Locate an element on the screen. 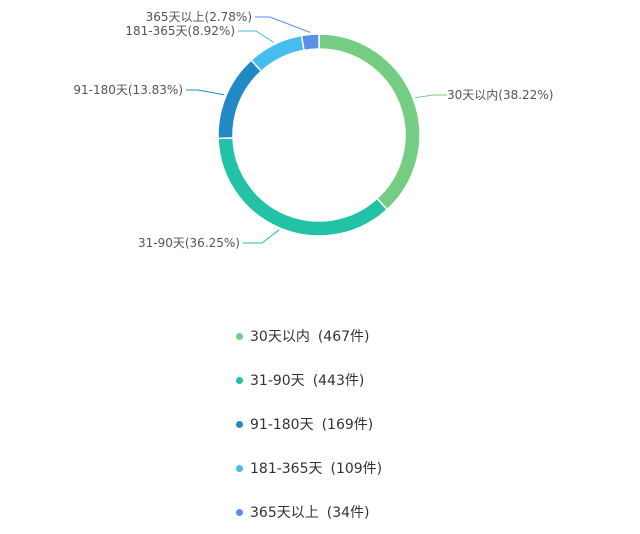  legend-item-30days: 30天以内 (467件) is located at coordinates (309, 336).